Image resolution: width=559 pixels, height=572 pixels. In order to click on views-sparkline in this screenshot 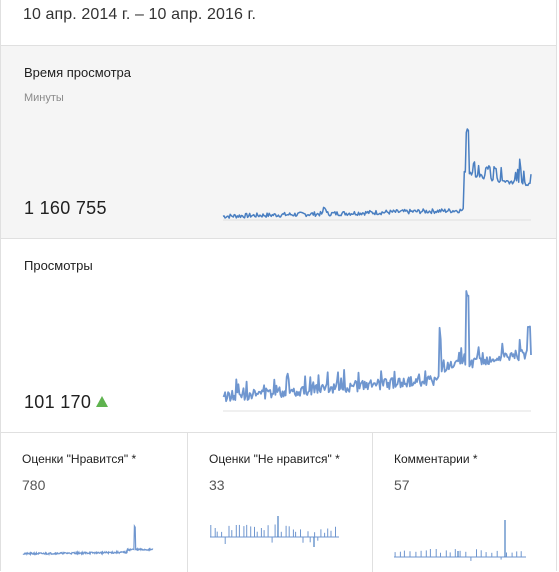, I will do `click(377, 351)`.